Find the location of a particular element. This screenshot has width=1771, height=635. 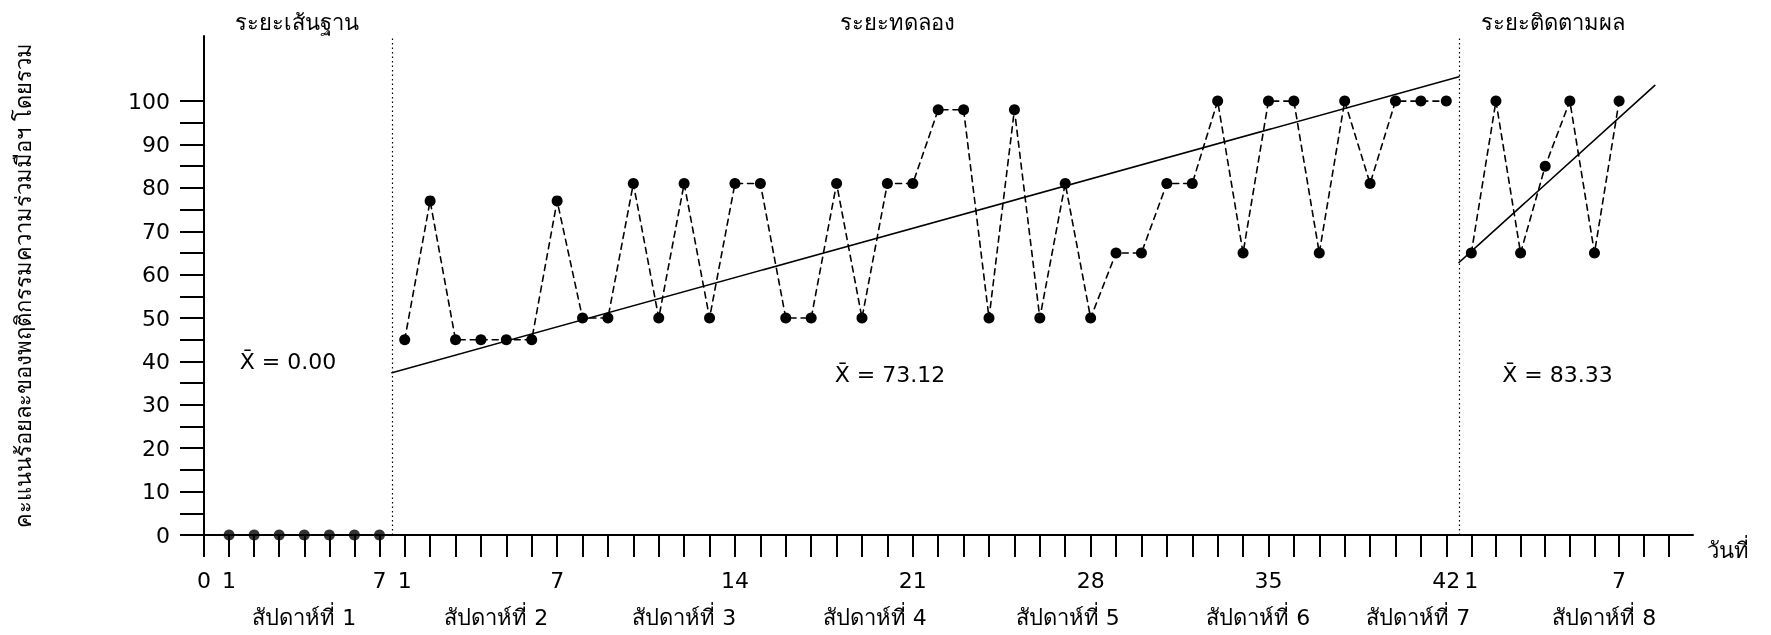

annotation: X̄ = 0.00 is located at coordinates (288, 361).